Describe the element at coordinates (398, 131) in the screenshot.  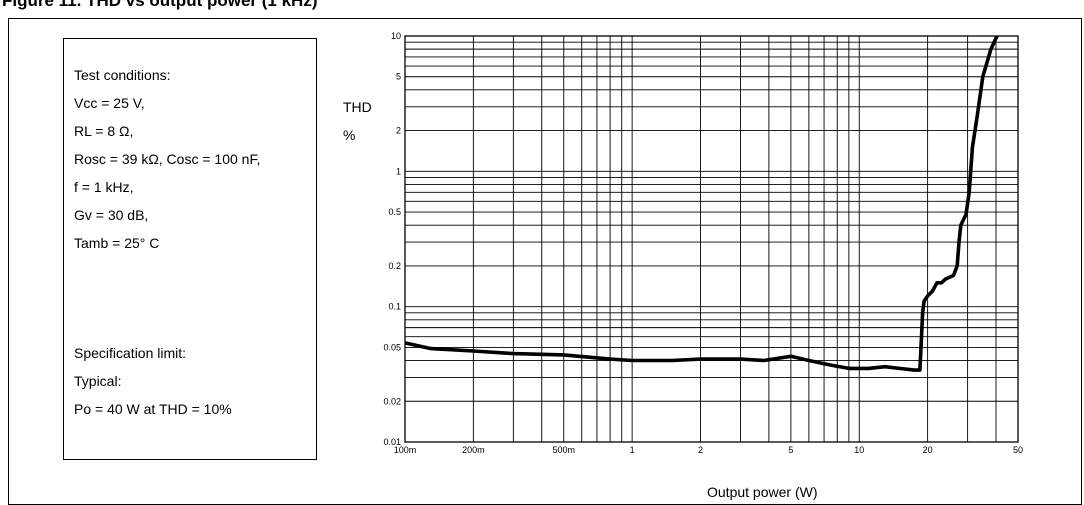
I see `y-tick-label: 2` at that location.